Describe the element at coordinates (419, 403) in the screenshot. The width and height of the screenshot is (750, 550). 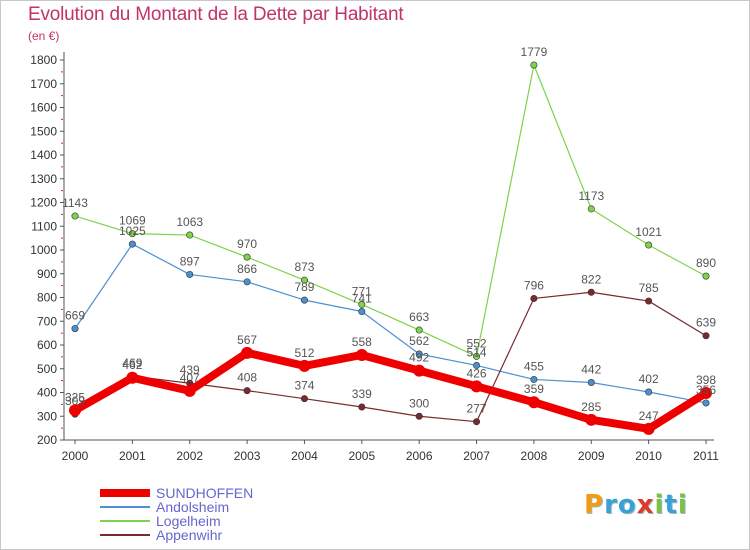
I see `data-label-appenwihr: 300` at that location.